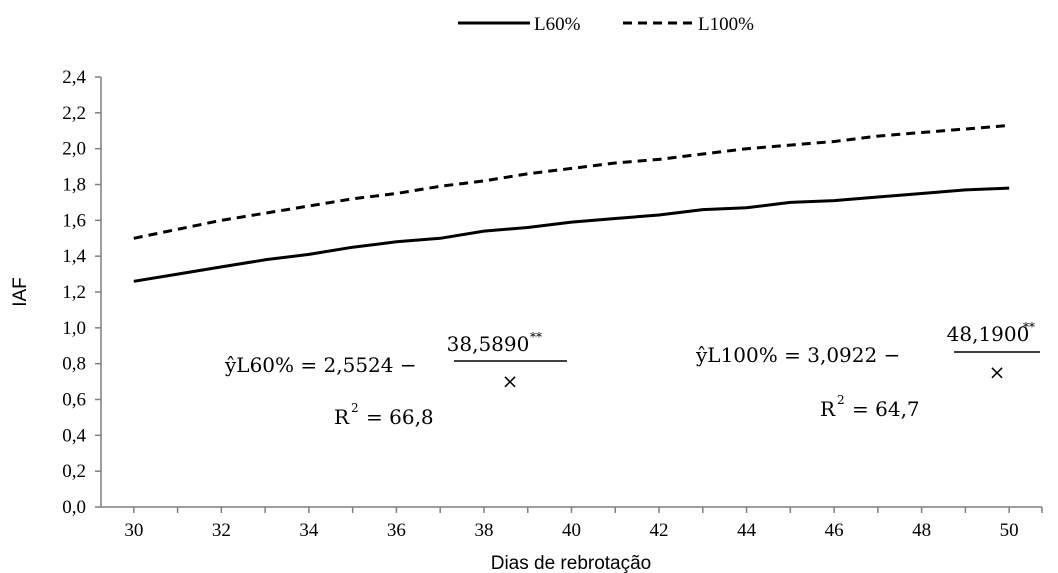 The height and width of the screenshot is (573, 1058). What do you see at coordinates (483, 530) in the screenshot?
I see `x-tick-label: 38` at bounding box center [483, 530].